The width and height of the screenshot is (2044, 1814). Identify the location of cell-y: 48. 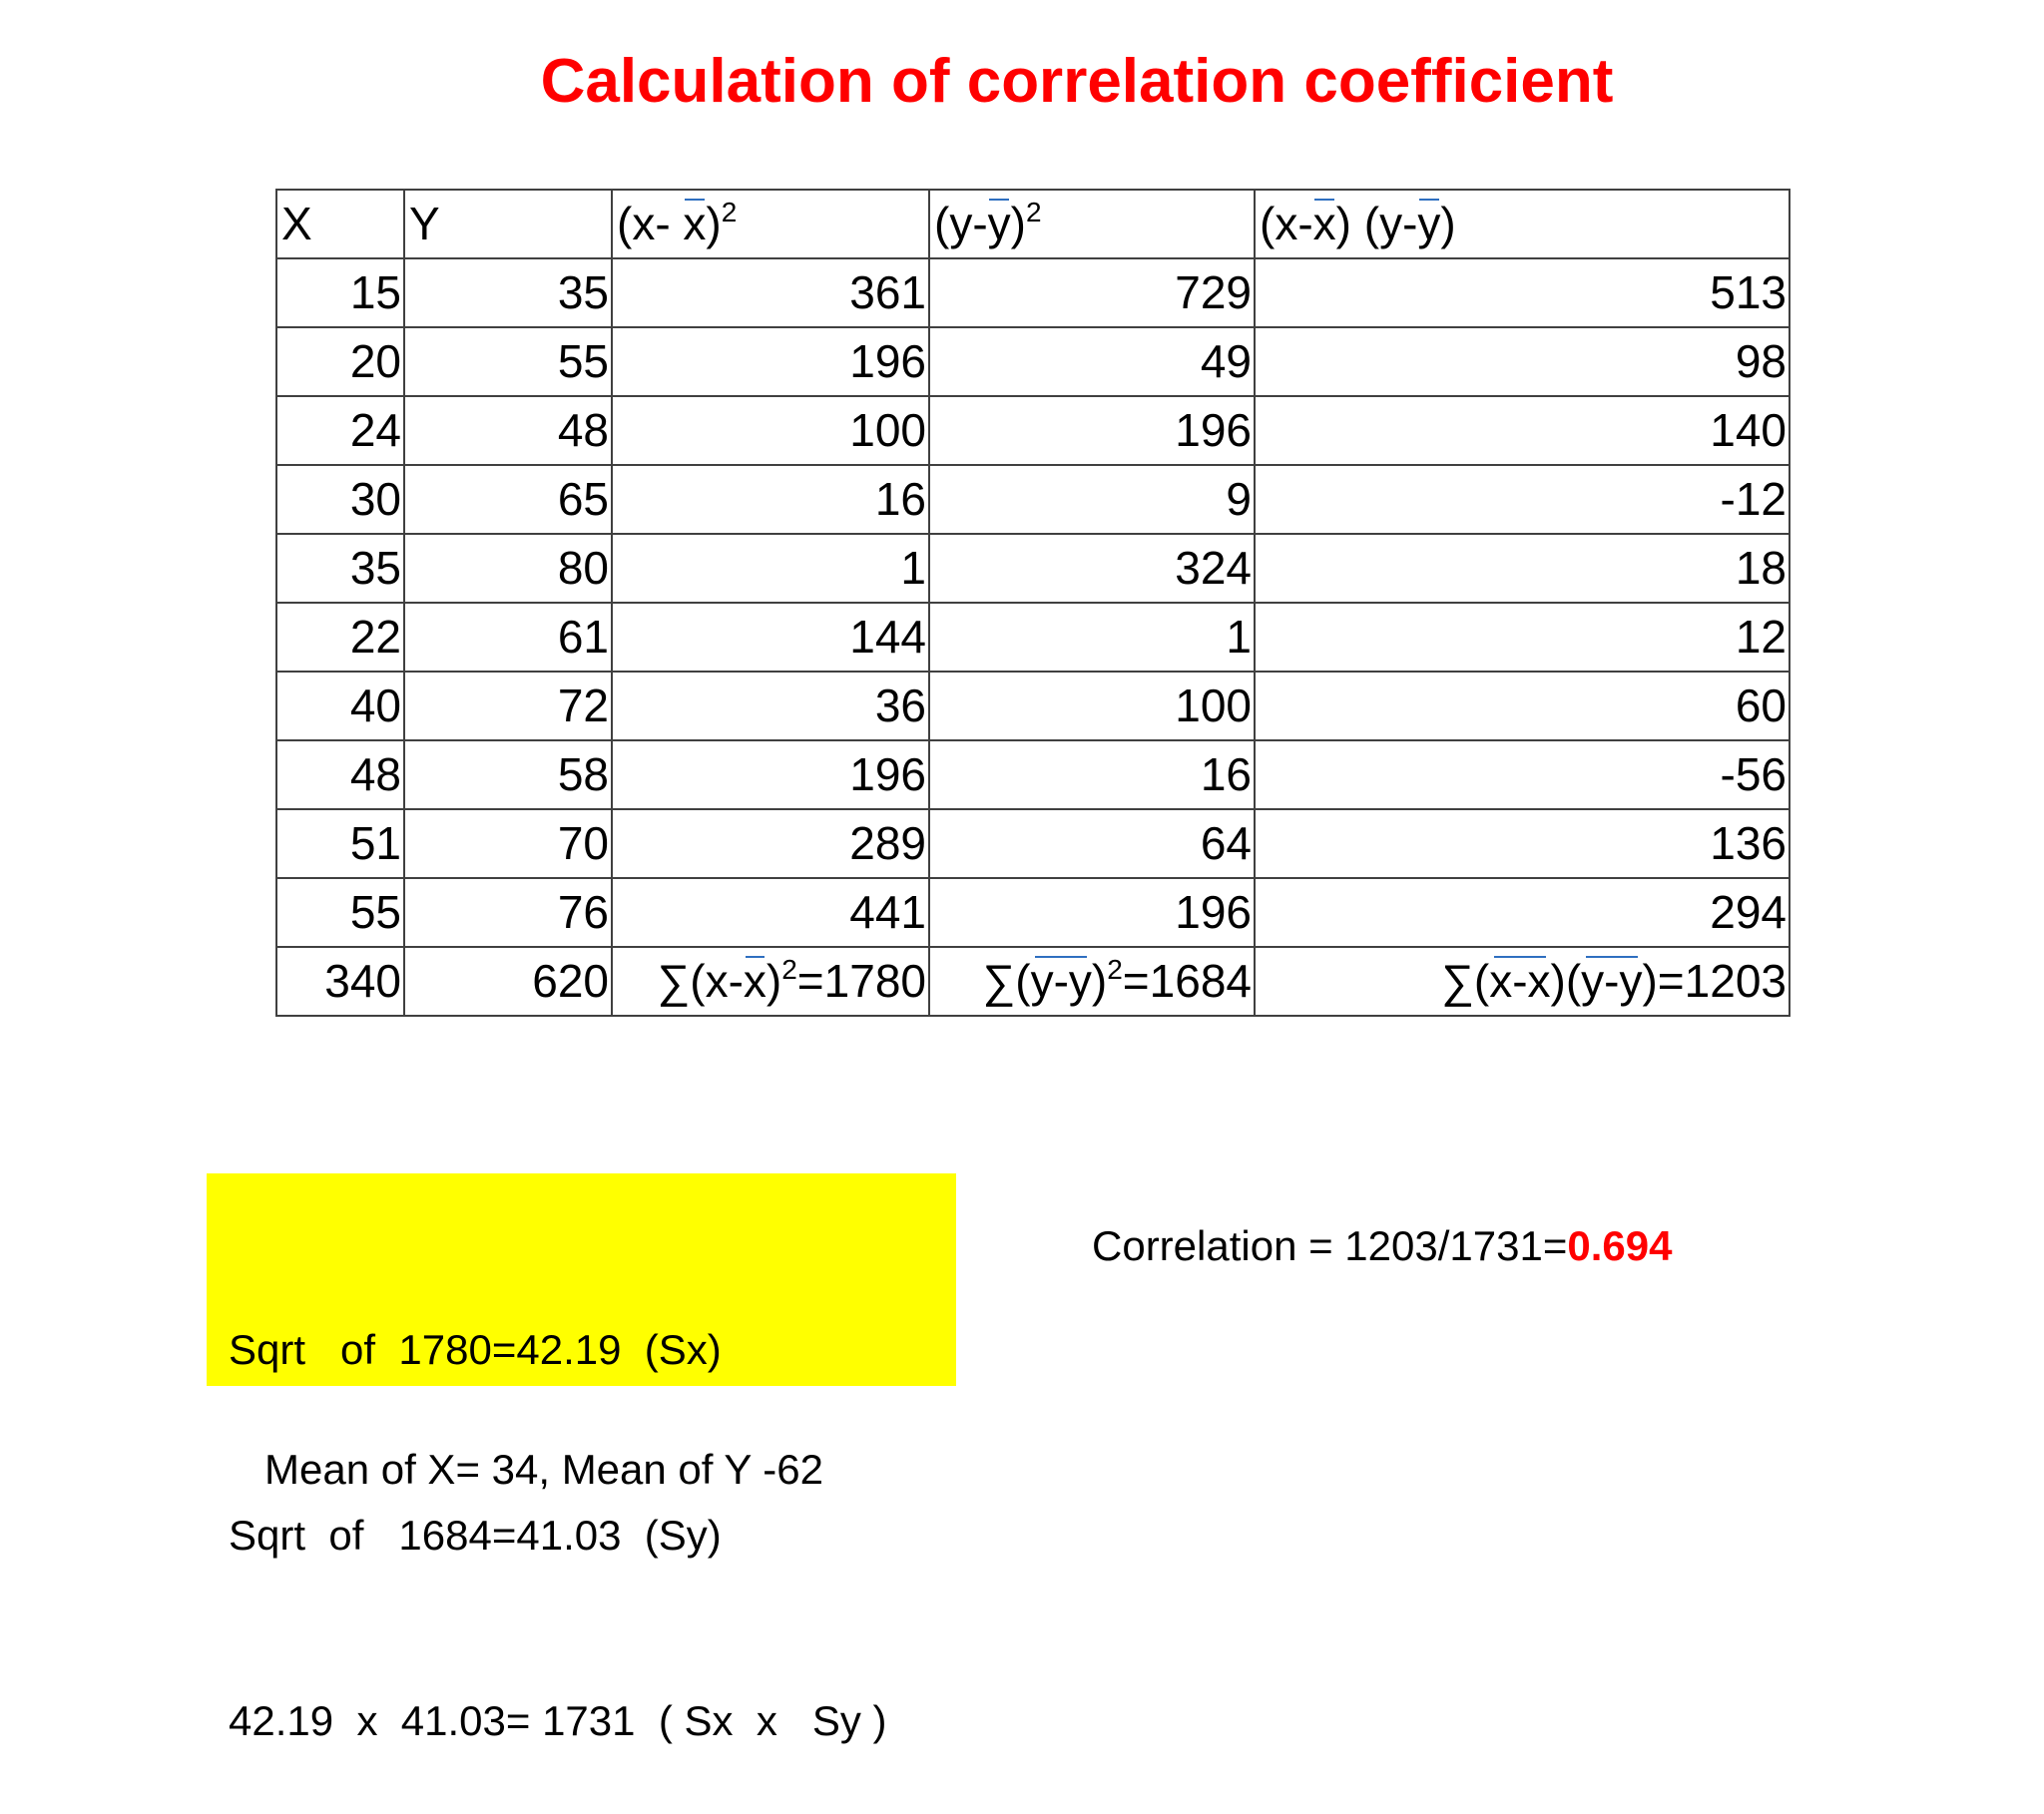
(508, 431).